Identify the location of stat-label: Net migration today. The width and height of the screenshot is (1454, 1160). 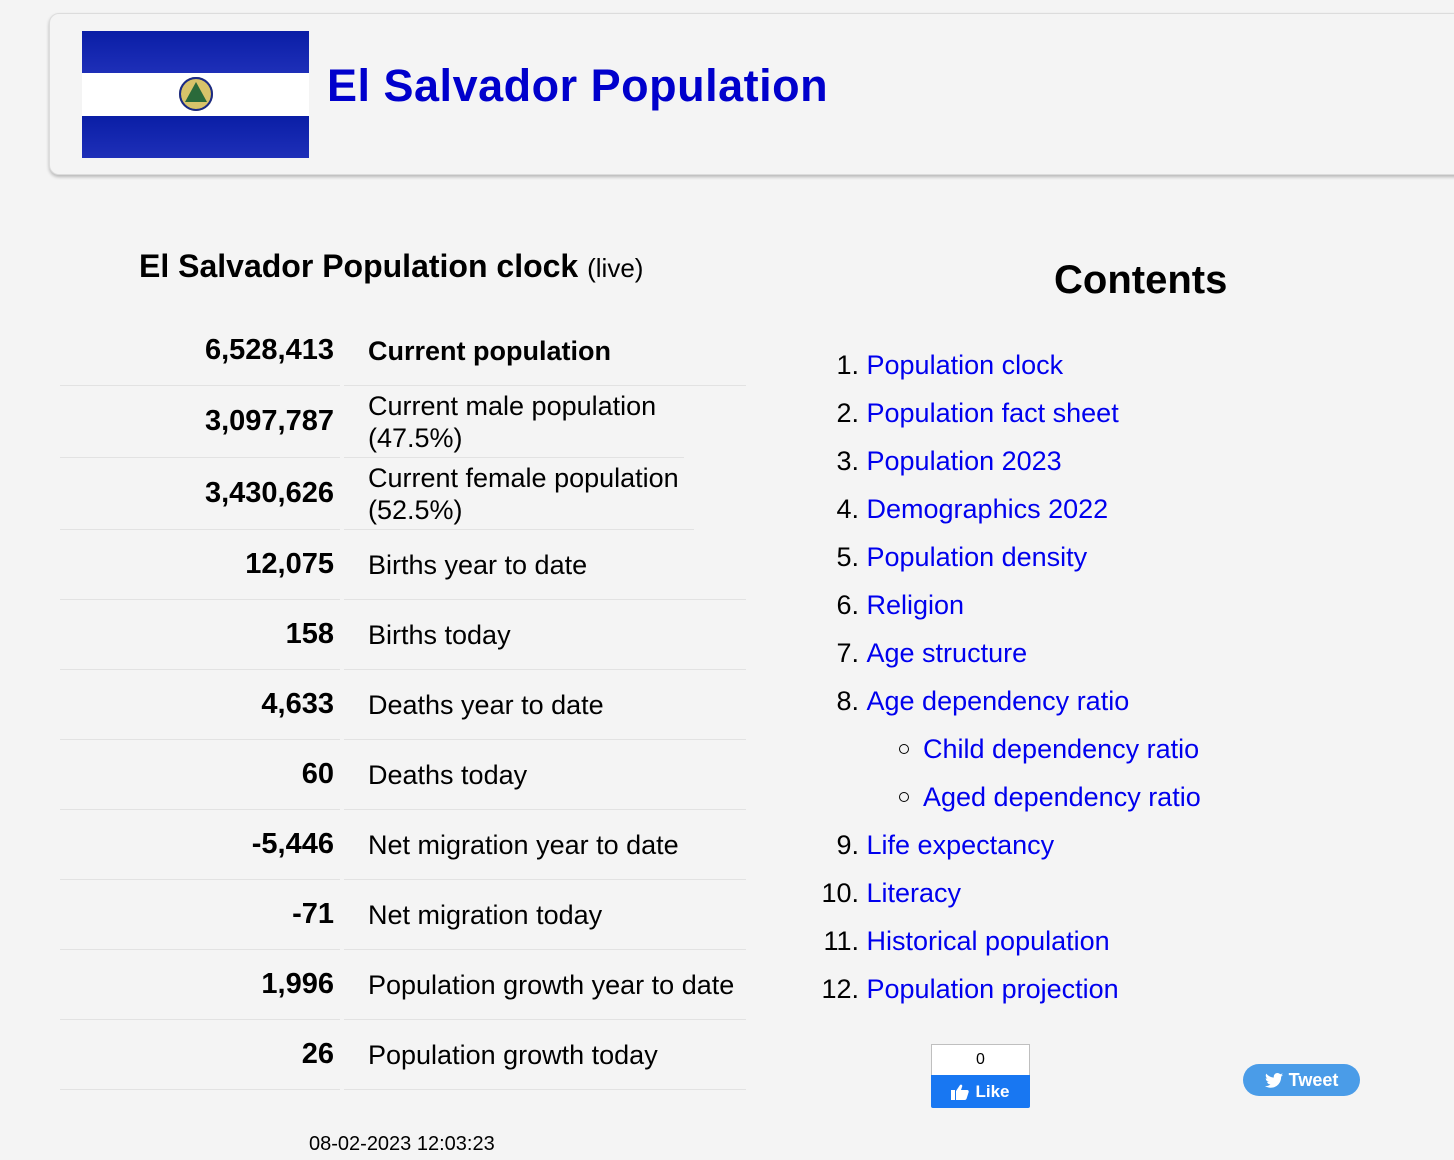
(545, 915).